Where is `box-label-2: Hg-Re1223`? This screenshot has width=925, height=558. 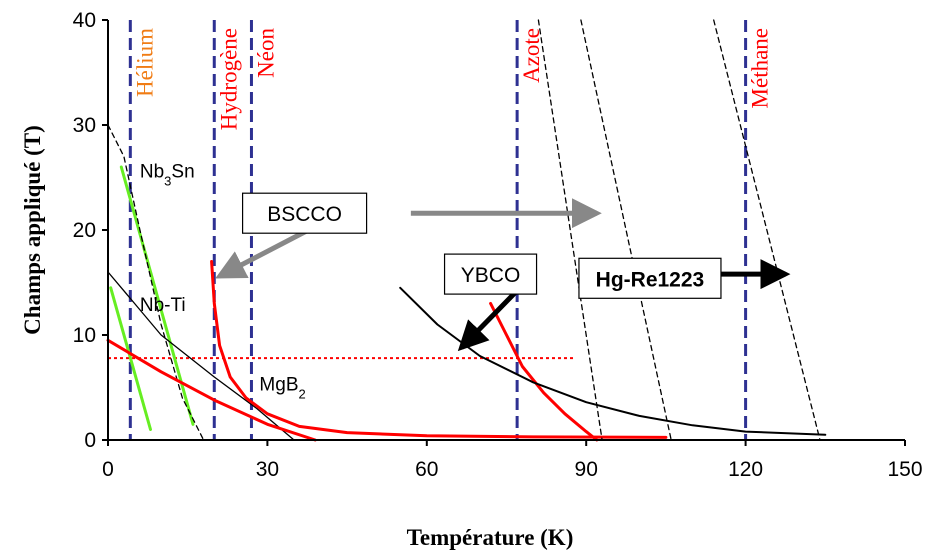
box-label-2: Hg-Re1223 is located at coordinates (650, 279).